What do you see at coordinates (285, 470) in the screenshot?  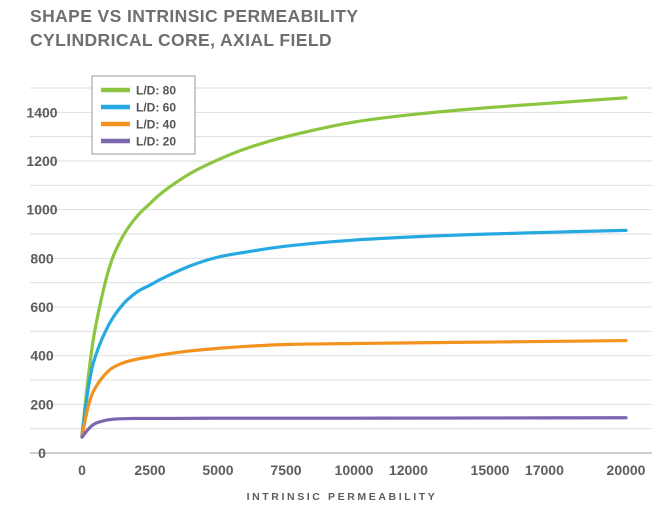 I see `x-tick-label: 7500` at bounding box center [285, 470].